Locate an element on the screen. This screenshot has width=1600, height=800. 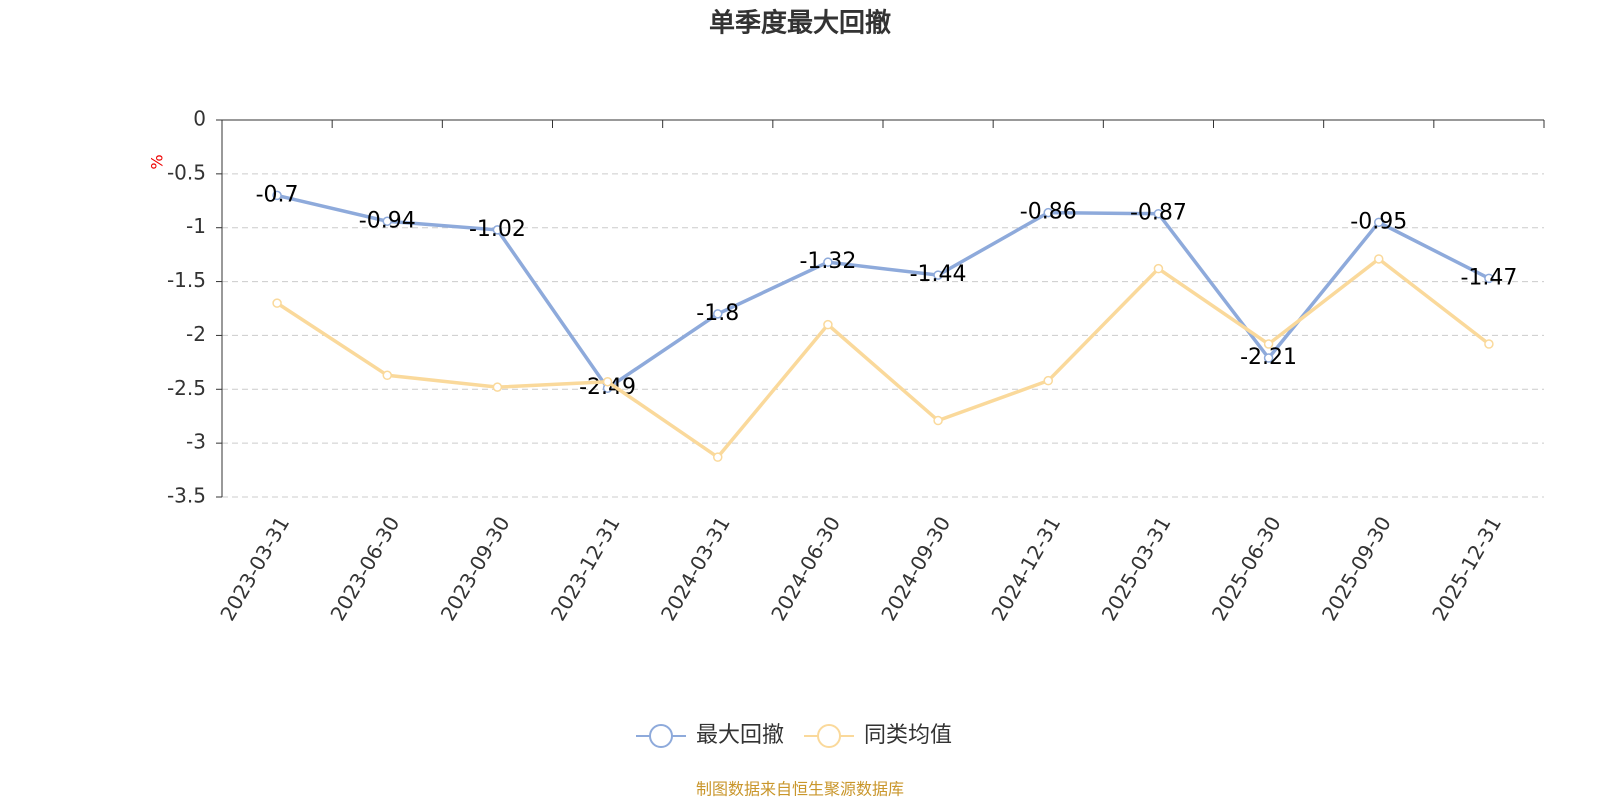
x-tick-label: 2024-06-30 is located at coordinates (805, 568).